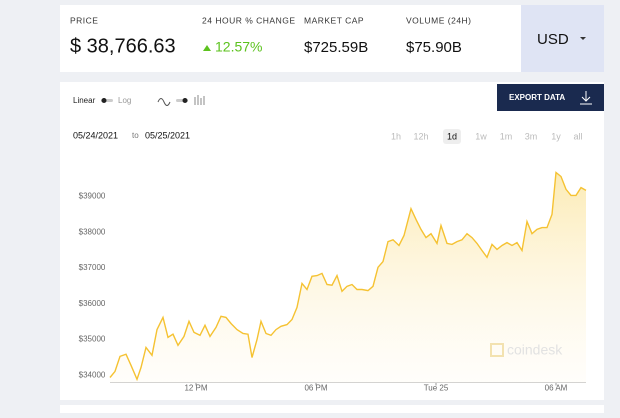  I want to click on y-tick-label: $38000, so click(92, 231).